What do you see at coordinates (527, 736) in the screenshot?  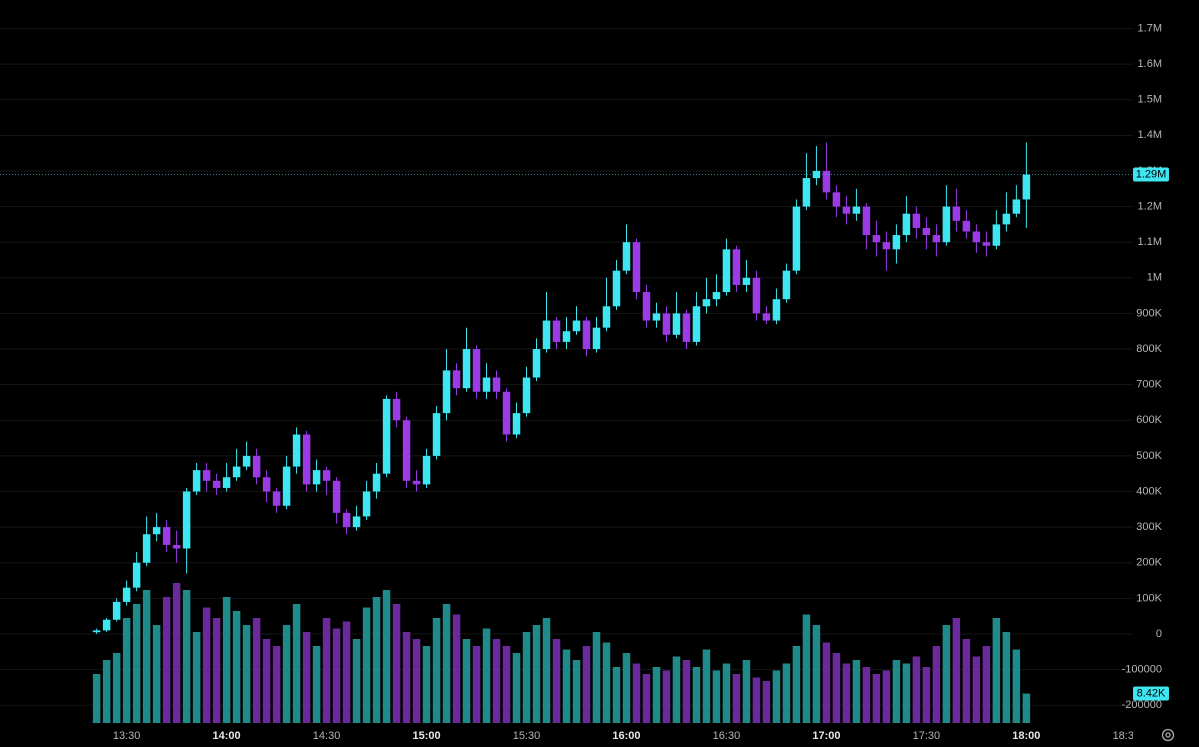 I see `x-tick-label: 15:30` at bounding box center [527, 736].